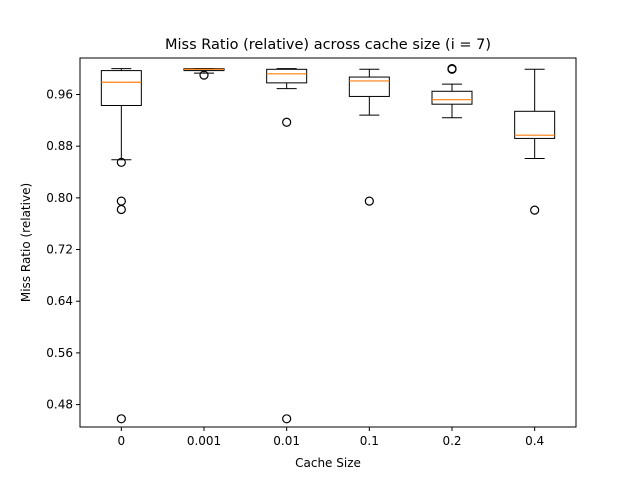 Image resolution: width=640 pixels, height=484 pixels. What do you see at coordinates (534, 441) in the screenshot?
I see `x-tick-label: 0.4` at bounding box center [534, 441].